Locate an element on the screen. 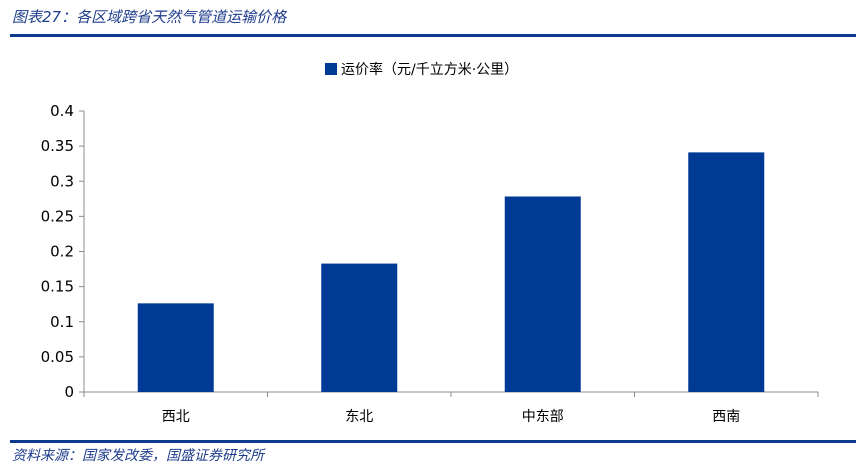 This screenshot has height=470, width=864. y-tick-label: 0.05 is located at coordinates (57, 357).